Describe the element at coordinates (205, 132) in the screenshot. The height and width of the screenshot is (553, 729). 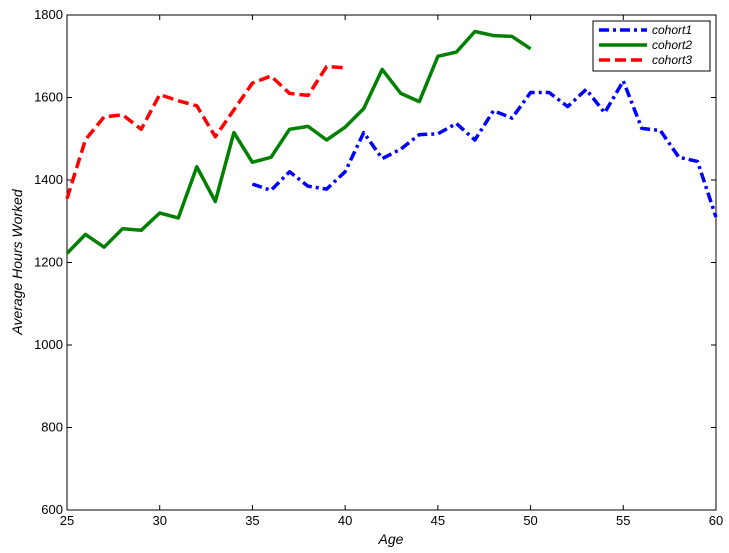
I see `series-line-cohort3` at that location.